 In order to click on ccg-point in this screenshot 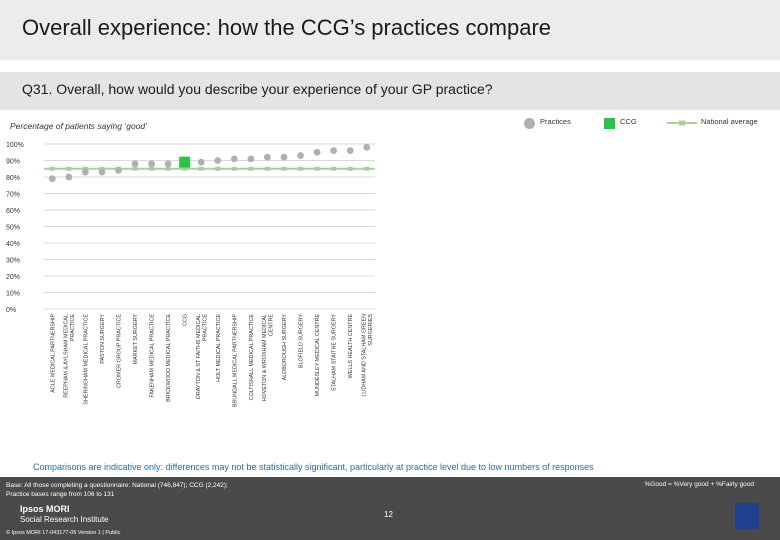, I will do `click(185, 162)`.